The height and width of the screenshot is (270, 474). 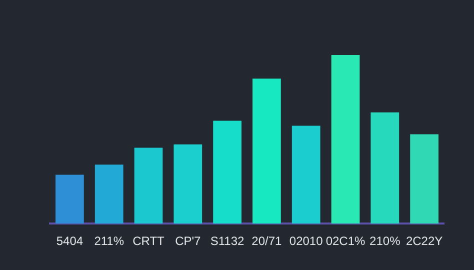 I want to click on x-tick-label: 210%, so click(x=385, y=241).